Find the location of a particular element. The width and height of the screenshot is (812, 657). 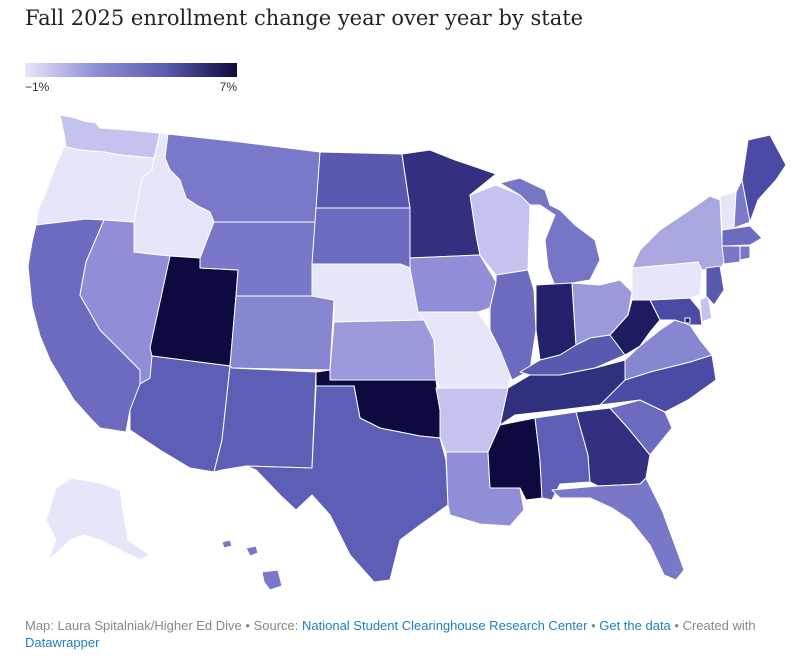

state-virginia is located at coordinates (668, 350).